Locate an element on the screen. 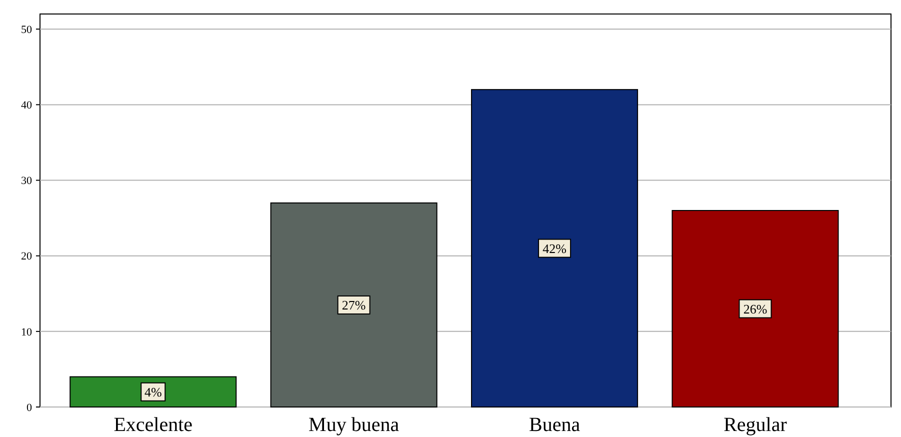  y-tick-label: 30 is located at coordinates (26, 181).